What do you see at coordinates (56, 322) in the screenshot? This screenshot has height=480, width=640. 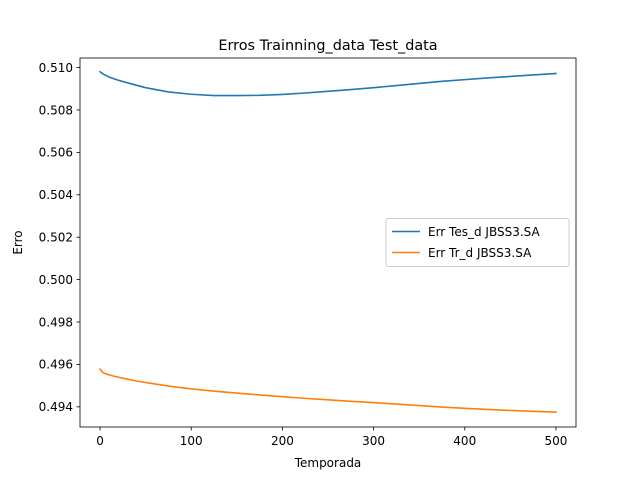 I see `y-tick-label: 0.498` at bounding box center [56, 322].